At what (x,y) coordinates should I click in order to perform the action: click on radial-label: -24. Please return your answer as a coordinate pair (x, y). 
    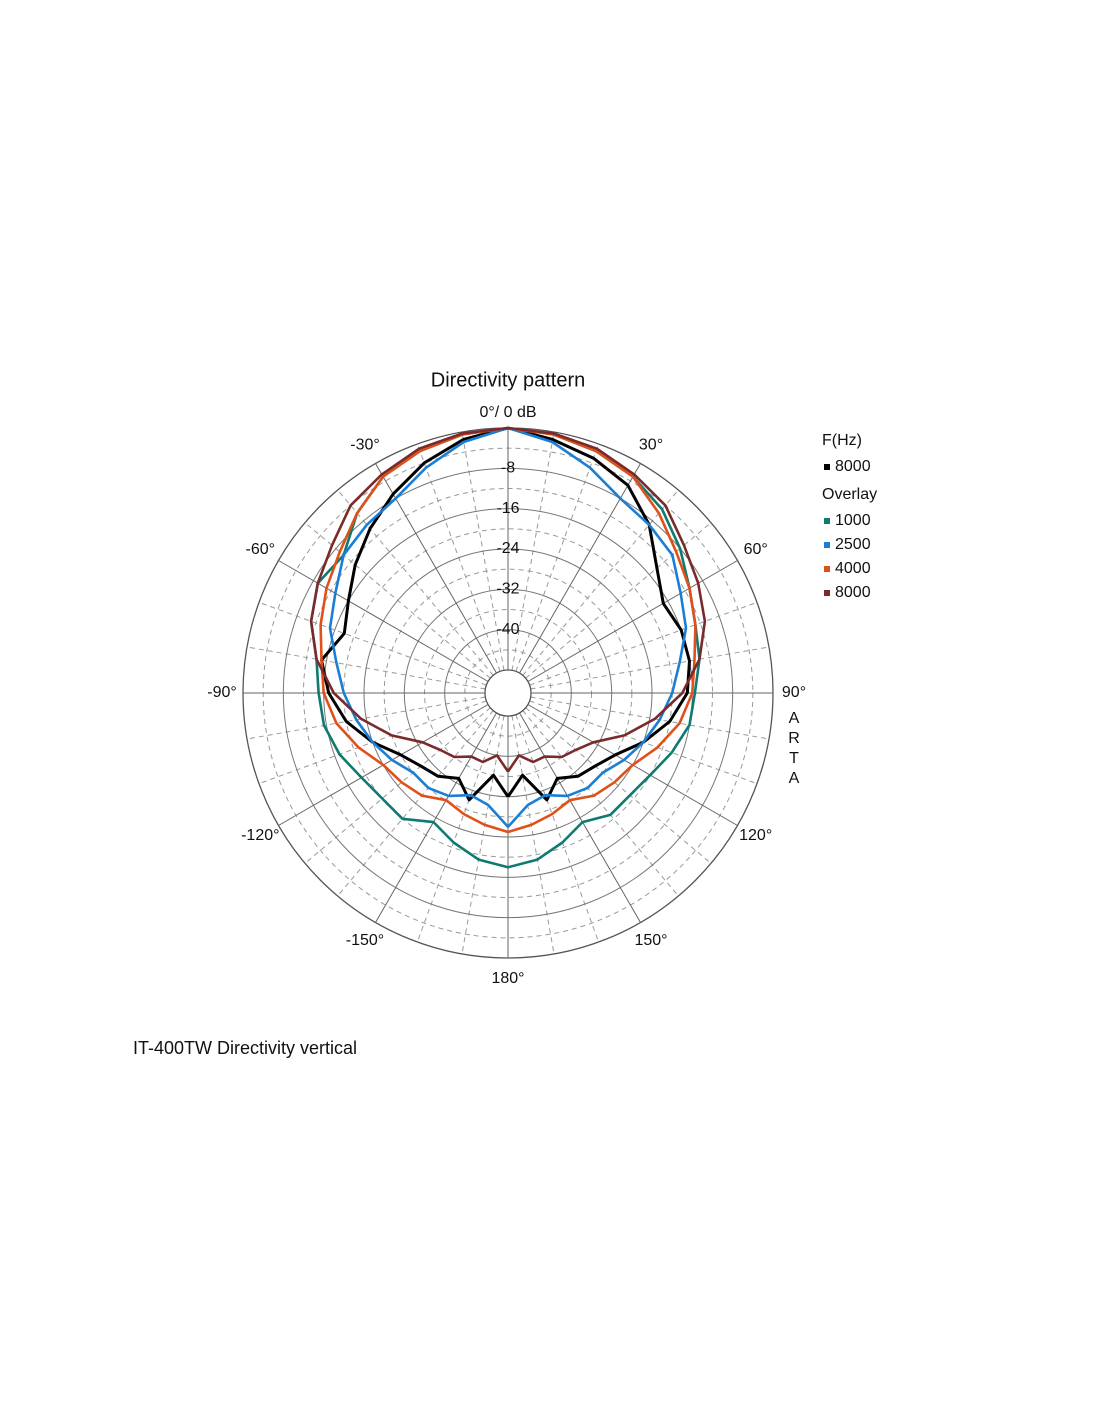
    Looking at the image, I should click on (507, 548).